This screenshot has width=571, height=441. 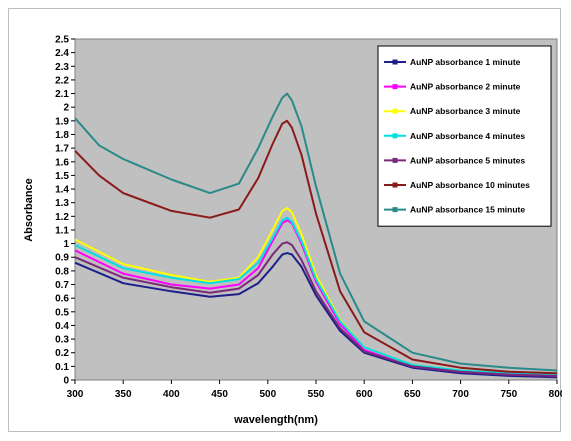 I want to click on legend-label-3: AuNP absorbance 3 minute, so click(x=465, y=111).